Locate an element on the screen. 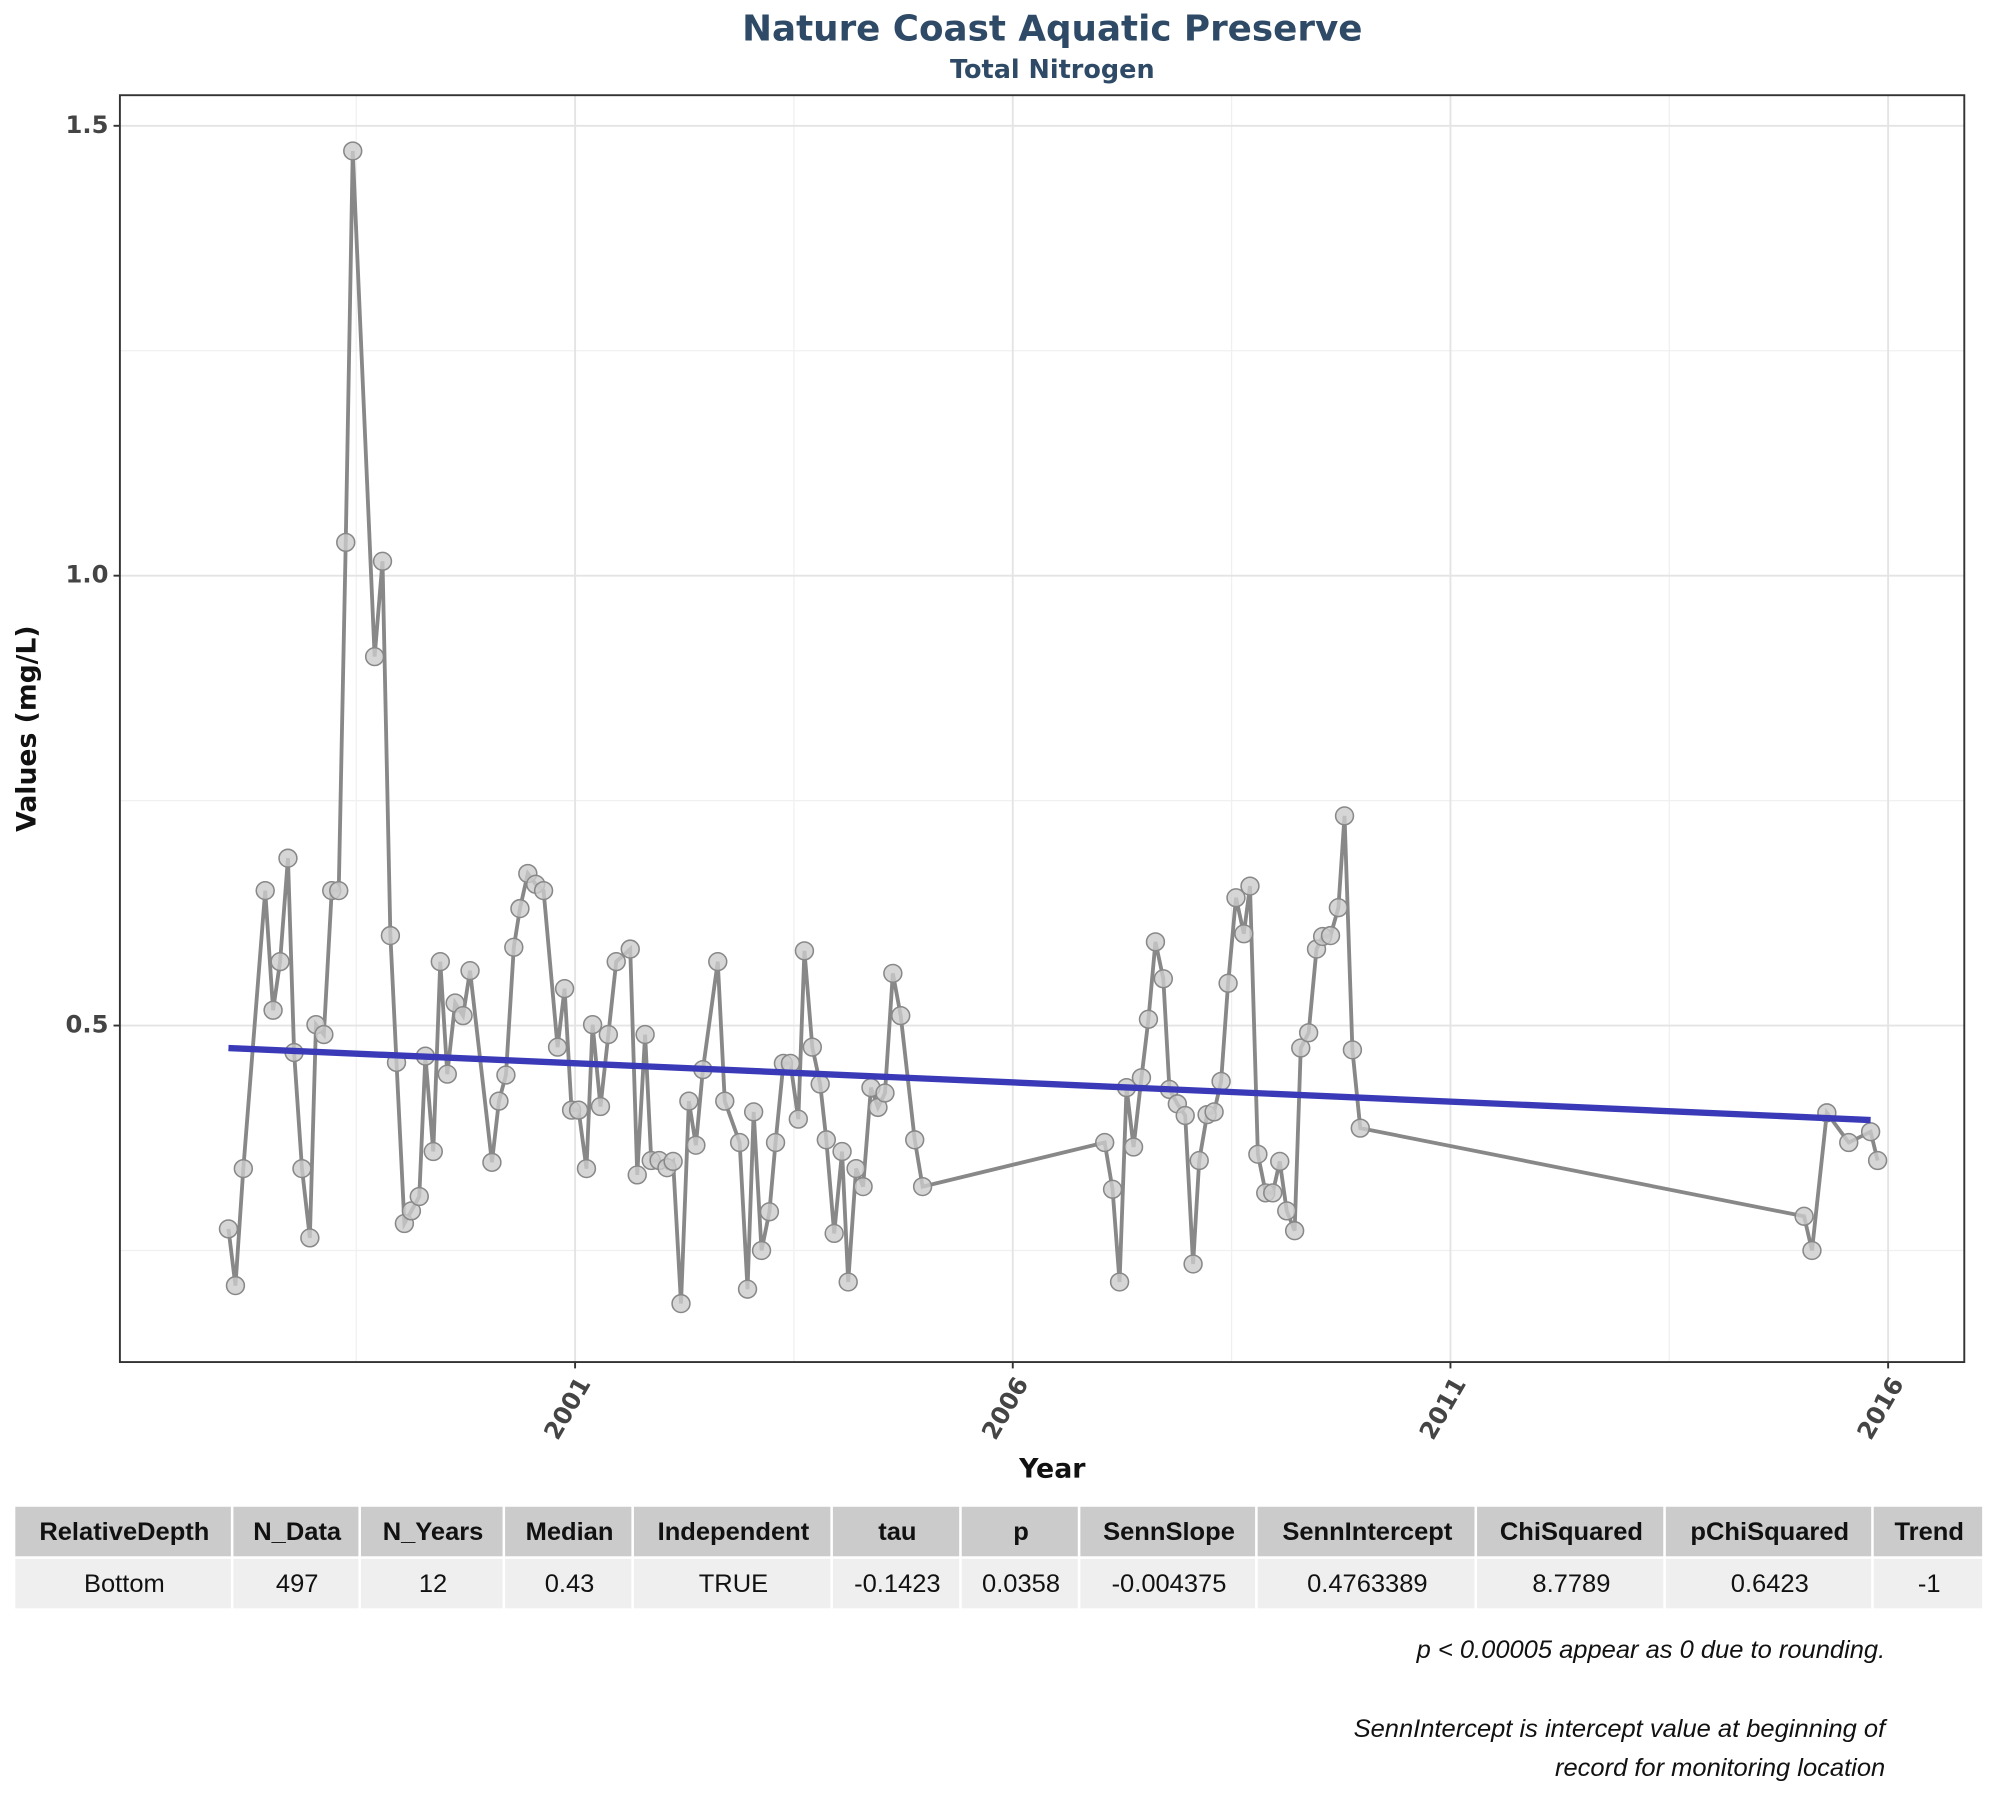  footnote: record for monitoring location is located at coordinates (1720, 1768).